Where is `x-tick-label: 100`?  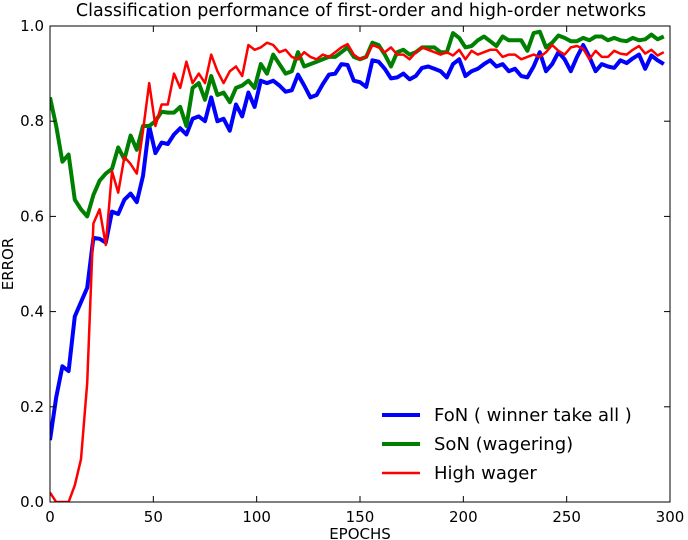
x-tick-label: 100 is located at coordinates (256, 517).